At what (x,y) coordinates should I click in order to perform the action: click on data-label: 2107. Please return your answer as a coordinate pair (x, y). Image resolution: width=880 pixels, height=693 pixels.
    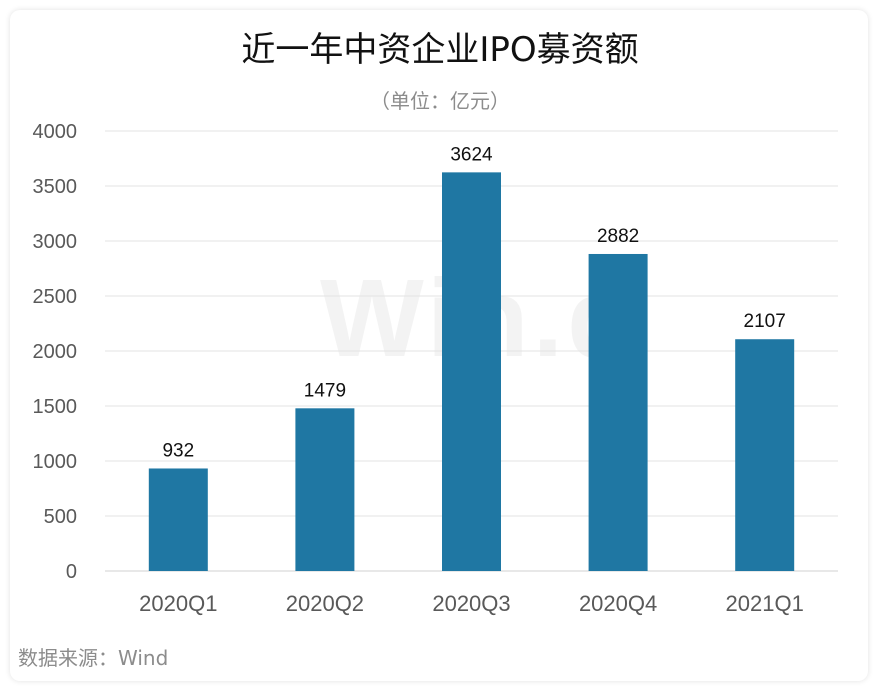
    Looking at the image, I should click on (765, 321).